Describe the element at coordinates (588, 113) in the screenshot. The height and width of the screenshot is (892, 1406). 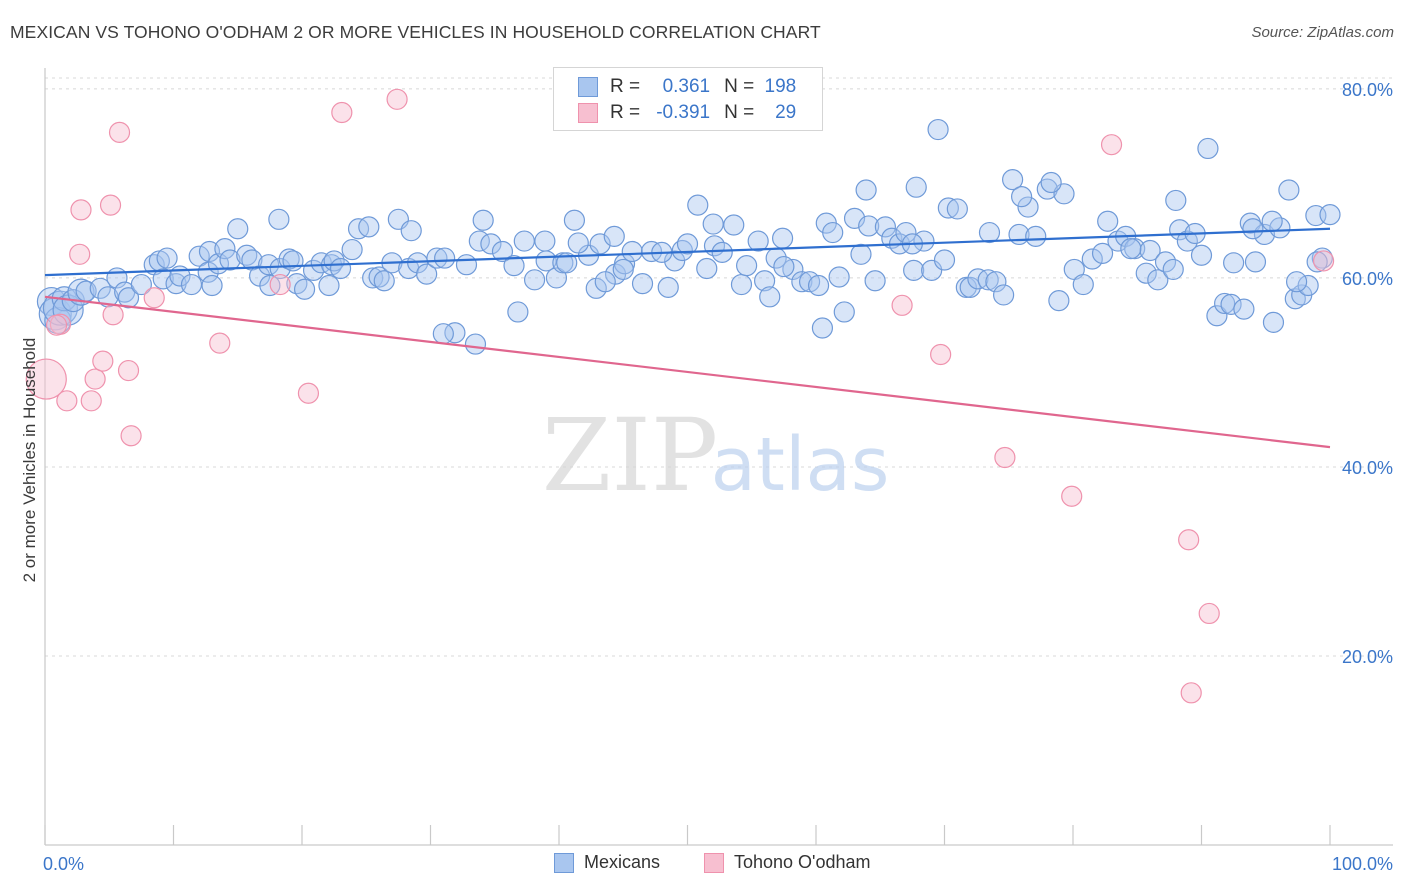
I see `tohono-swatch` at that location.